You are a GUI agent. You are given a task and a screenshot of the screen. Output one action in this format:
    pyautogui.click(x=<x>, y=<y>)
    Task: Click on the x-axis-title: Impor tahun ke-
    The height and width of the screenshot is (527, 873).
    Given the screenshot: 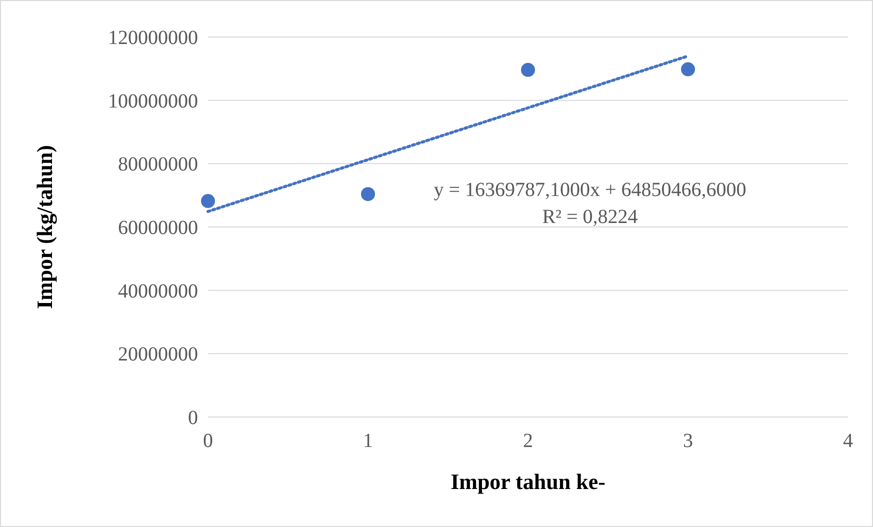 What is the action you would take?
    pyautogui.click(x=528, y=481)
    